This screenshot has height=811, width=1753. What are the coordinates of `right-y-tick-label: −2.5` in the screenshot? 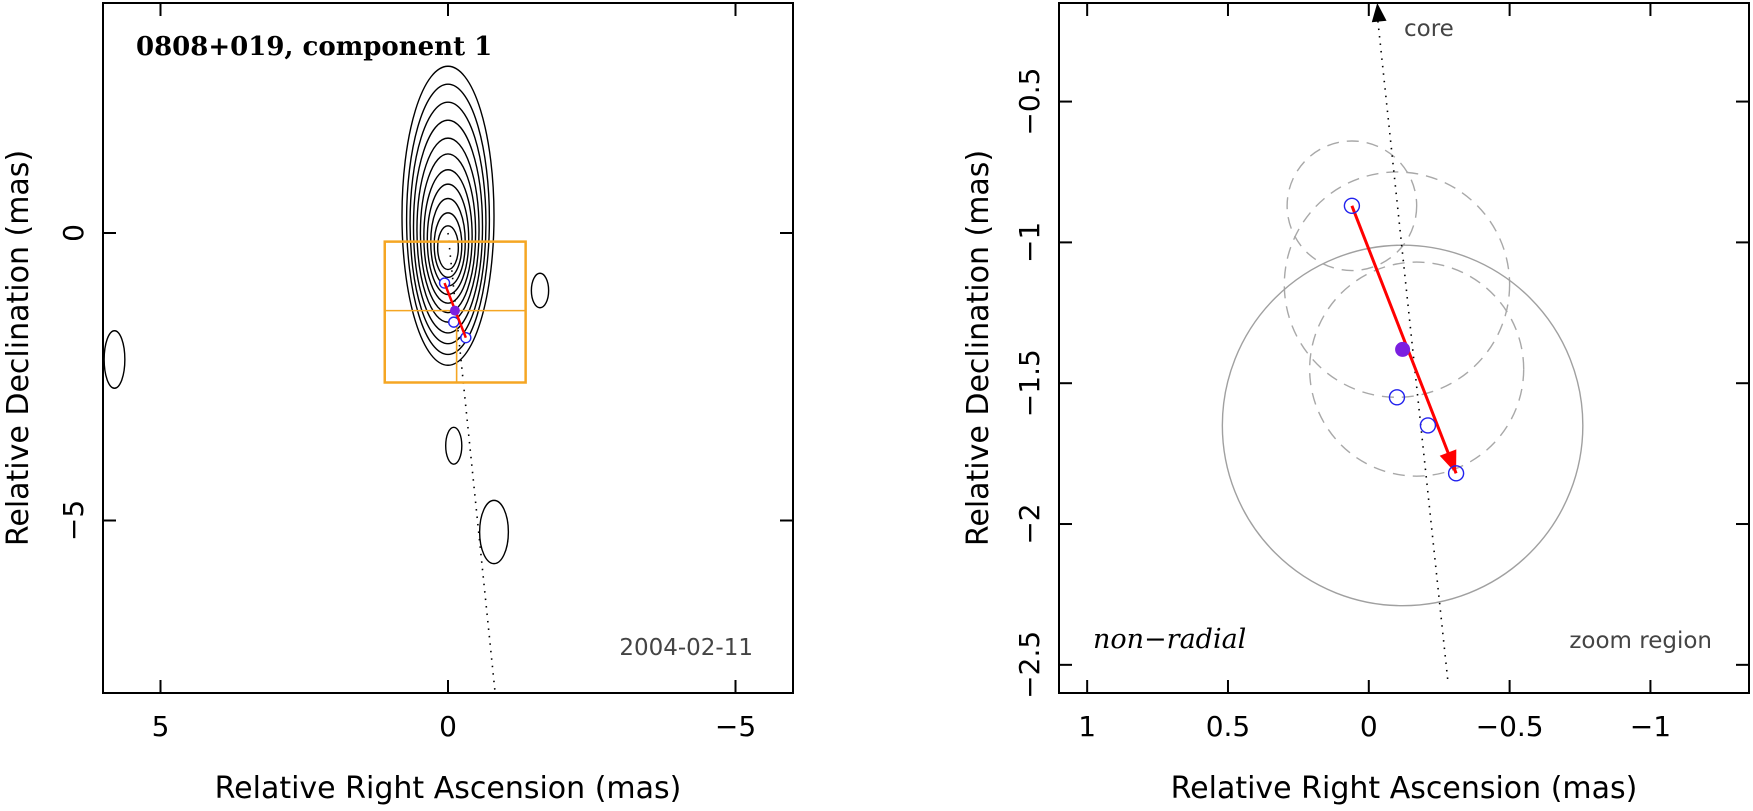 It's located at (1029, 665).